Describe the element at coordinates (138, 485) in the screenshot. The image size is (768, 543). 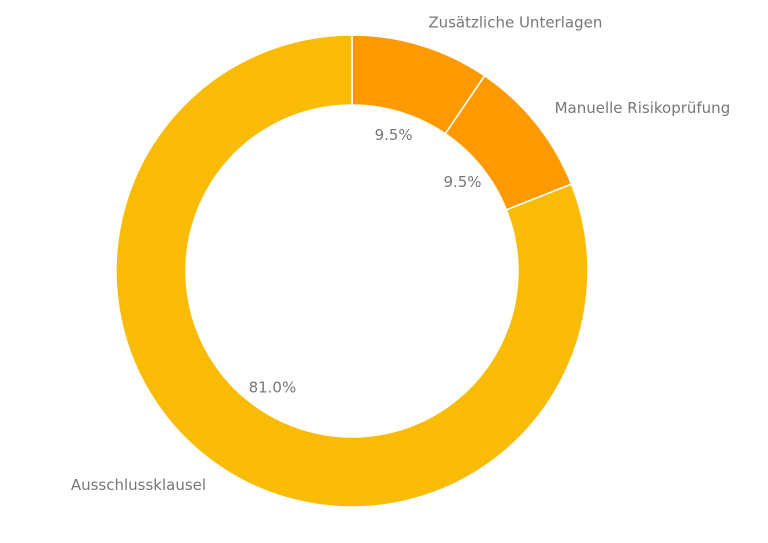
I see `segment-label: Ausschlussklausel` at that location.